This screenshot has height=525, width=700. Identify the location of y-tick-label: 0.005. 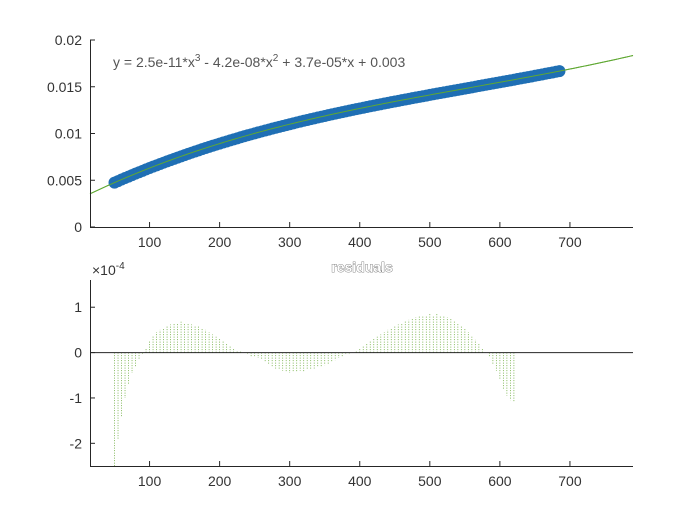
(64, 180).